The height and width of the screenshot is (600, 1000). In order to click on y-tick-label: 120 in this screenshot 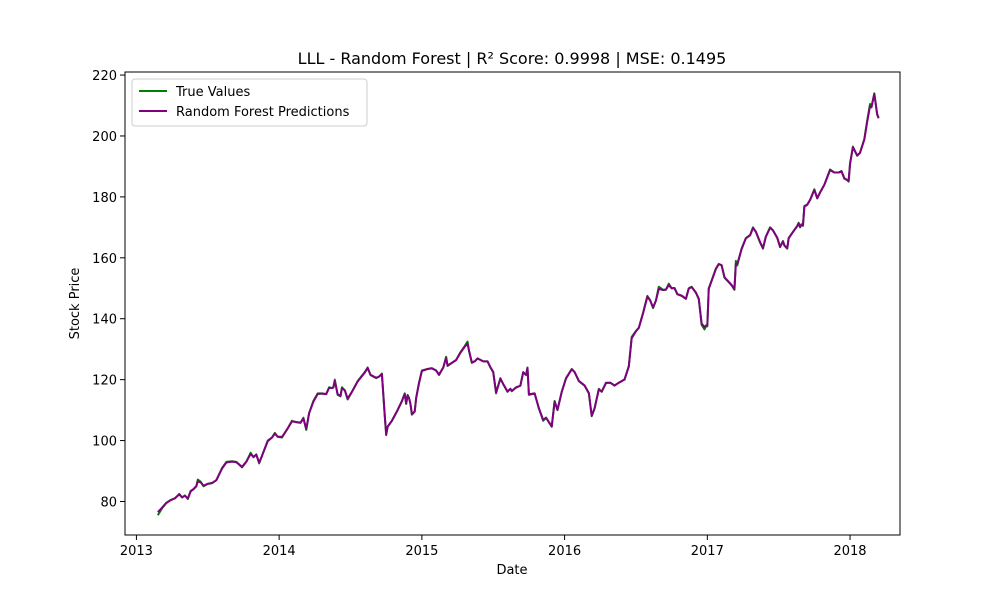, I will do `click(104, 381)`.